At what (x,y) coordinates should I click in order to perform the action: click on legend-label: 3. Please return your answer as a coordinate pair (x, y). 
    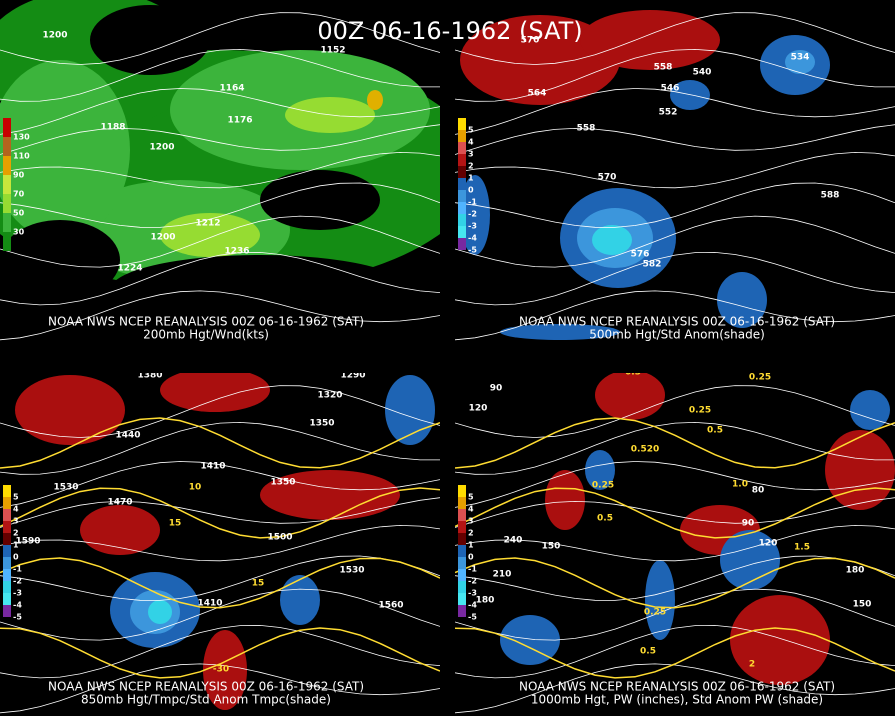
    Looking at the image, I should click on (471, 154).